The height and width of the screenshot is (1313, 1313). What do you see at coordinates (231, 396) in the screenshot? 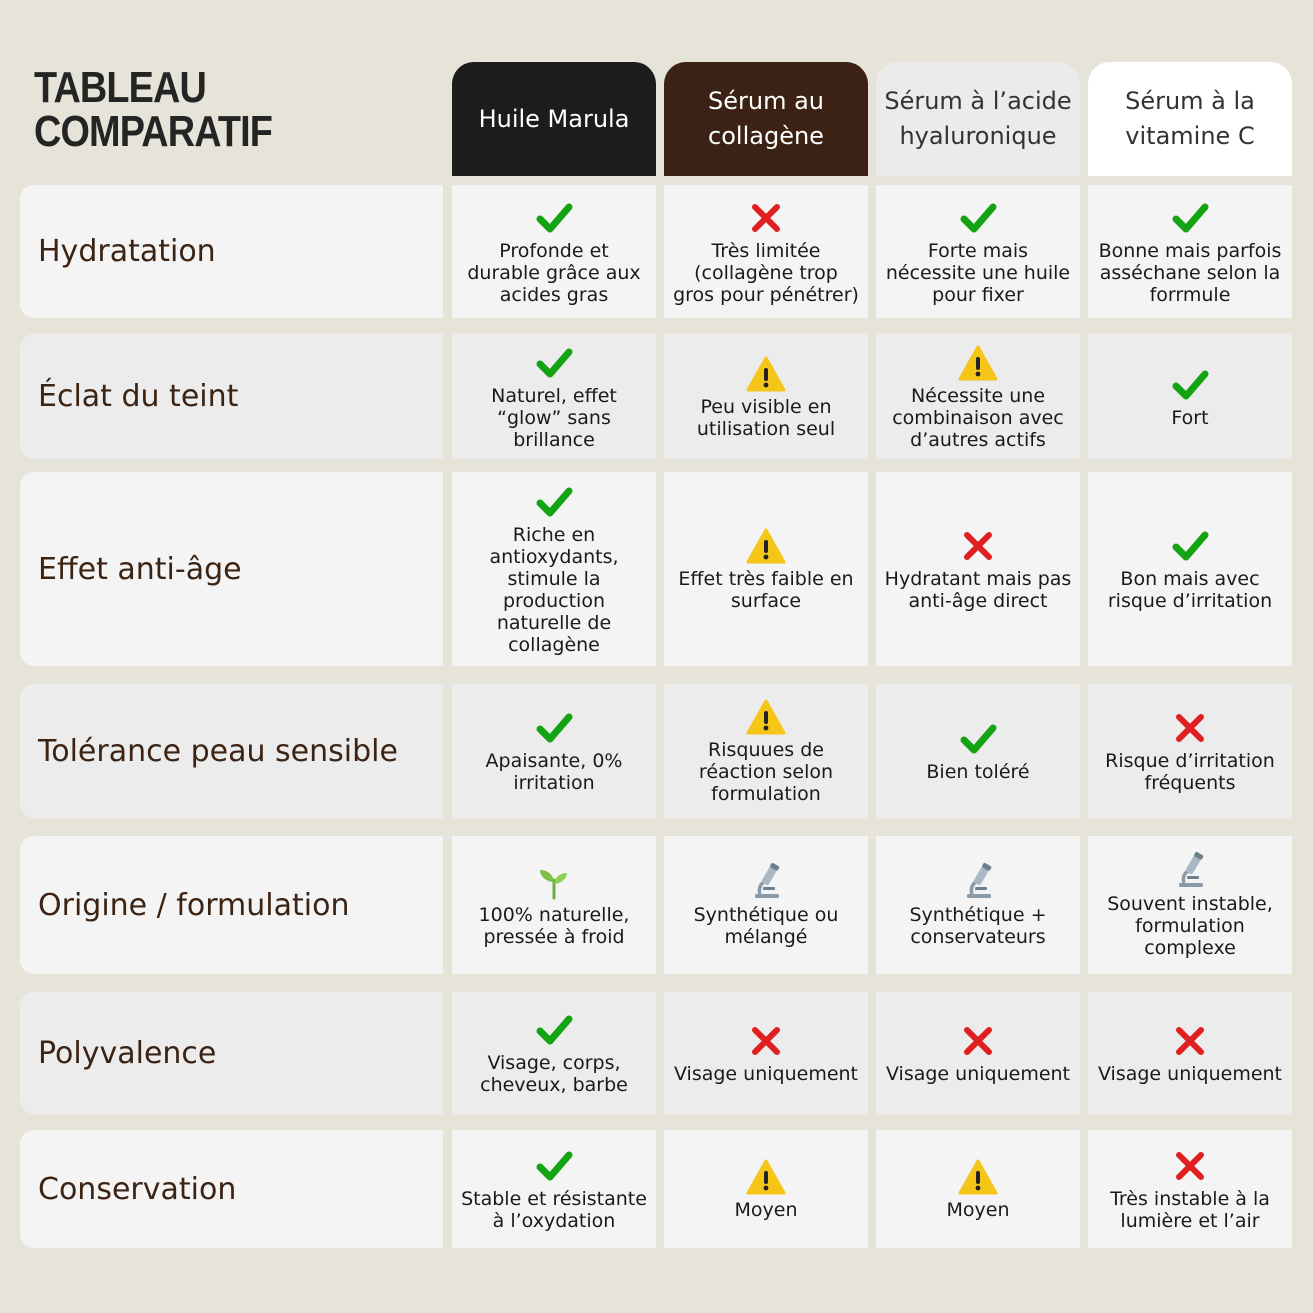
I see `row-label-eclat-du-teint: Éclat du teint` at bounding box center [231, 396].